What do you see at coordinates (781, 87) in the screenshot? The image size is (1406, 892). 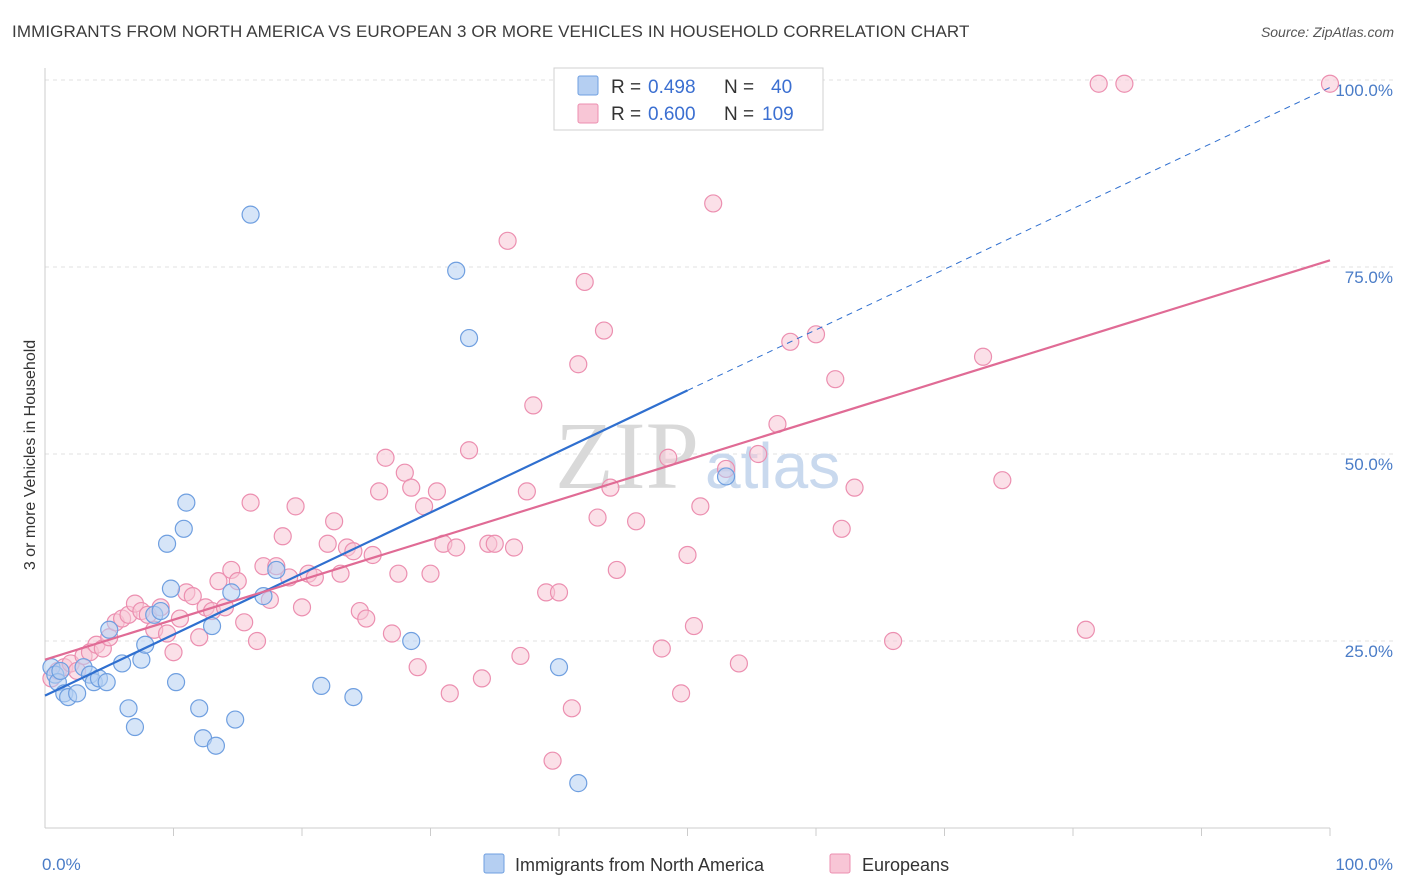 I see `legend-n-value-1: 40` at bounding box center [781, 87].